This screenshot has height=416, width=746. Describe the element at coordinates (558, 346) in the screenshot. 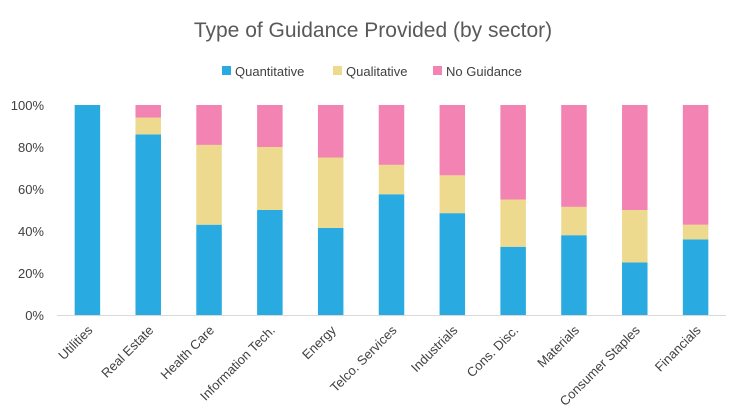

I see `x-tick-label: Materials` at that location.